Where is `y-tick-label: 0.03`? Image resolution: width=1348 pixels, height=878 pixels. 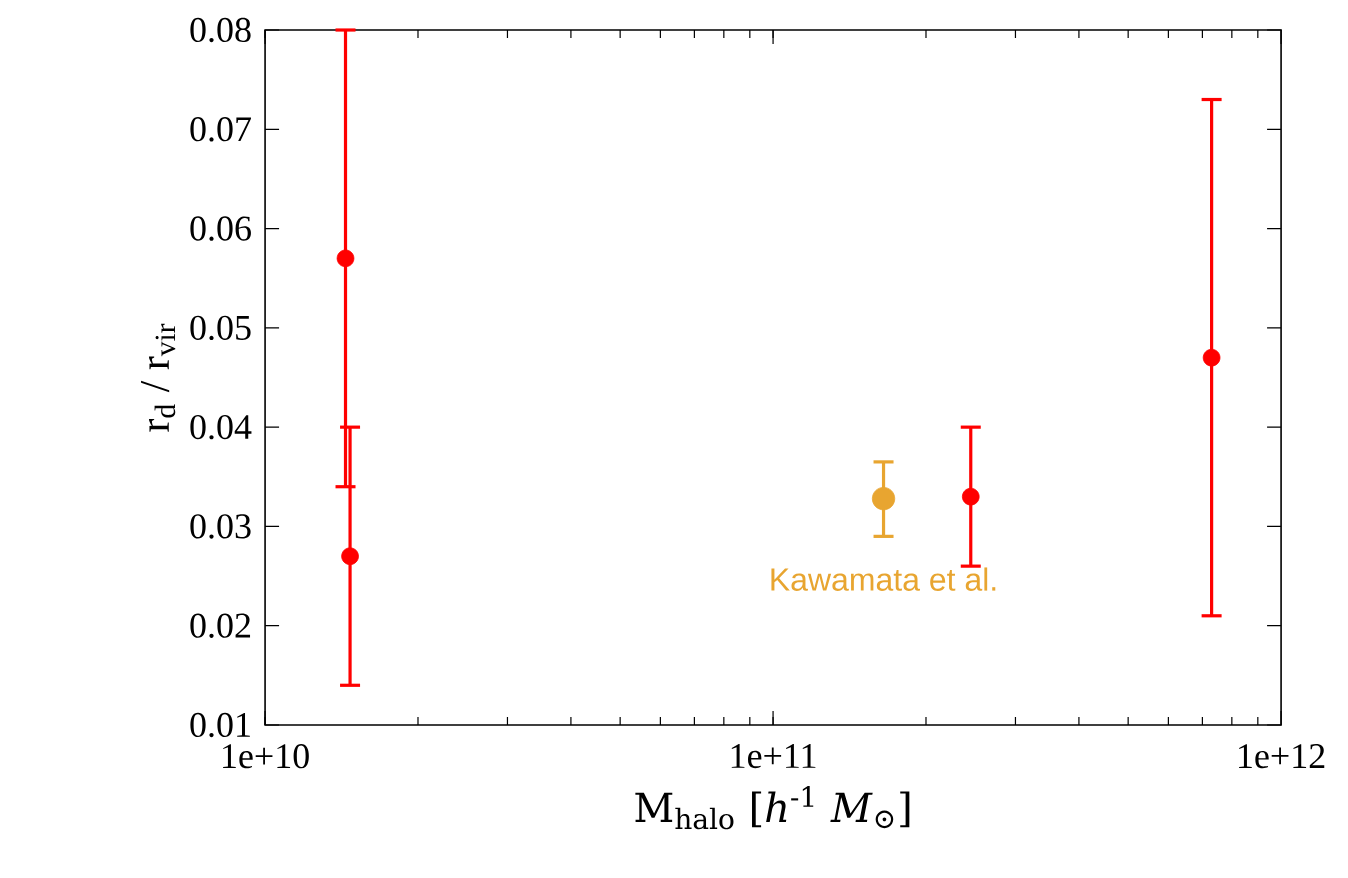
y-tick-label: 0.03 is located at coordinates (220, 526).